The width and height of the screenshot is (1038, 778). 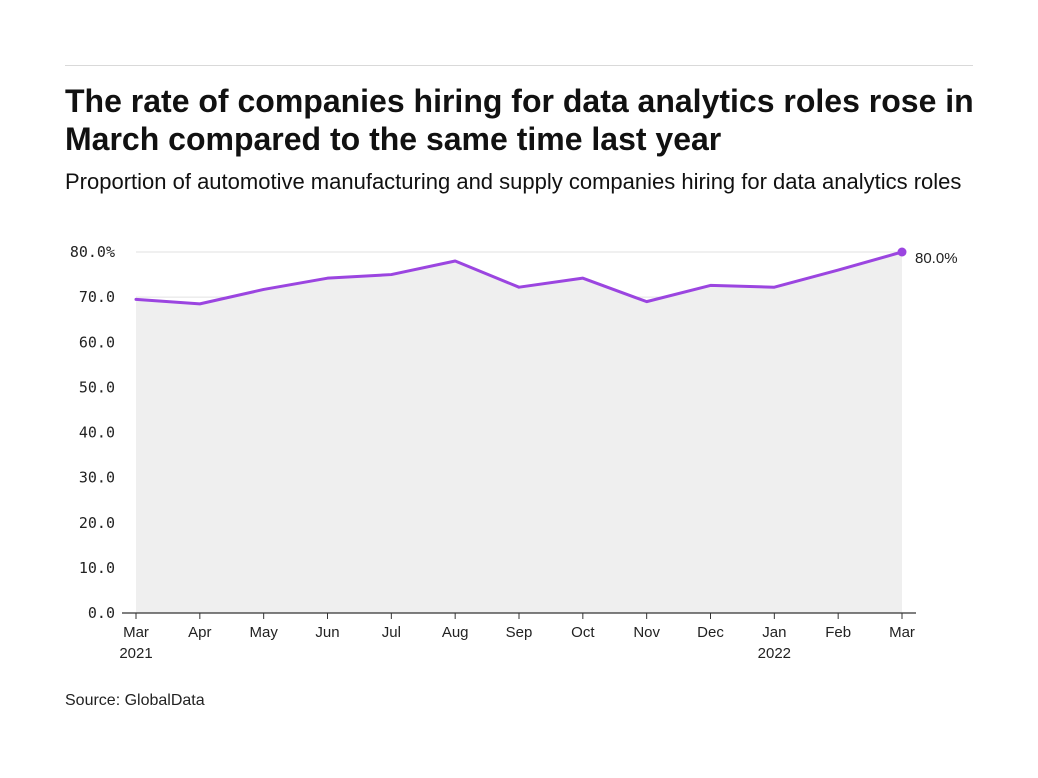 I want to click on data-points, so click(x=902, y=252).